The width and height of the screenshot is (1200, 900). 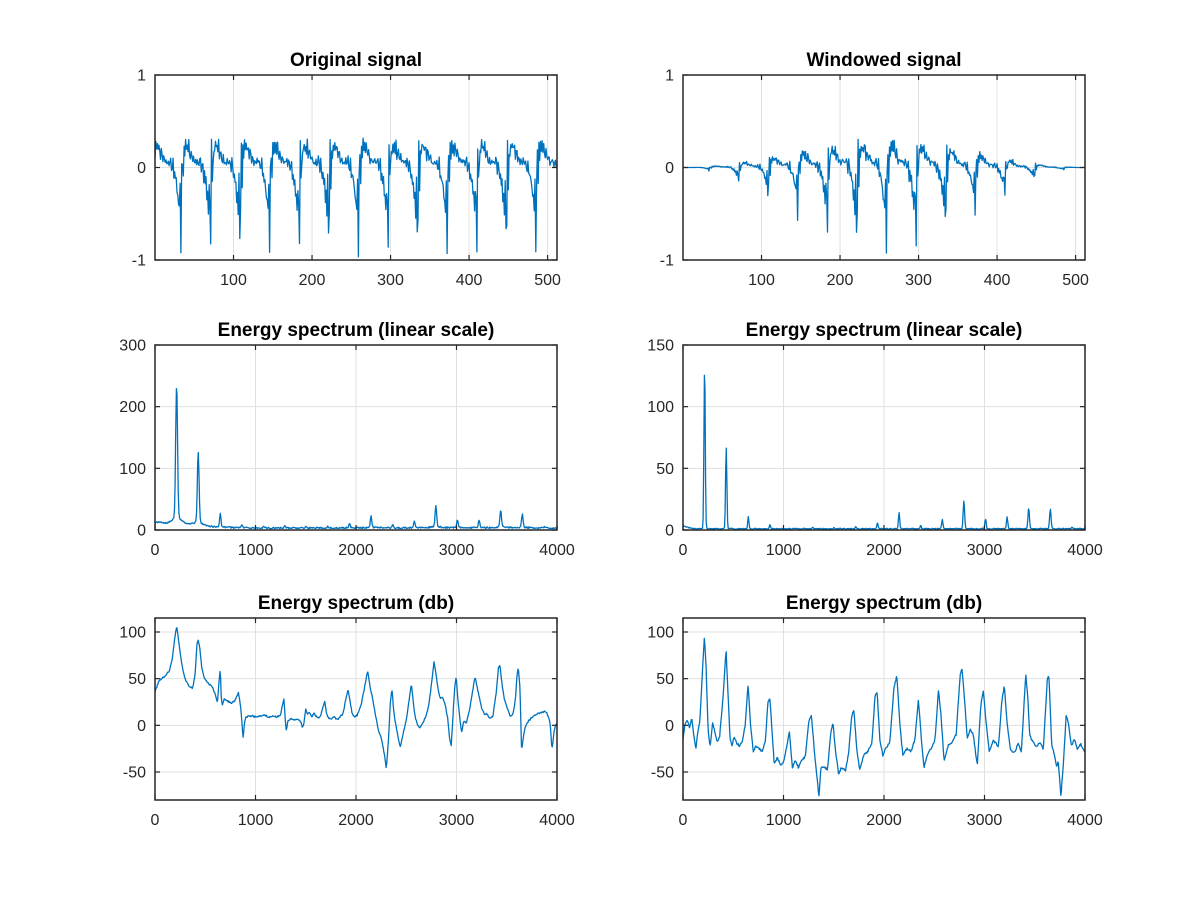 I want to click on title-energy-linear-original: Energy spectrum (linear scale), so click(x=356, y=330).